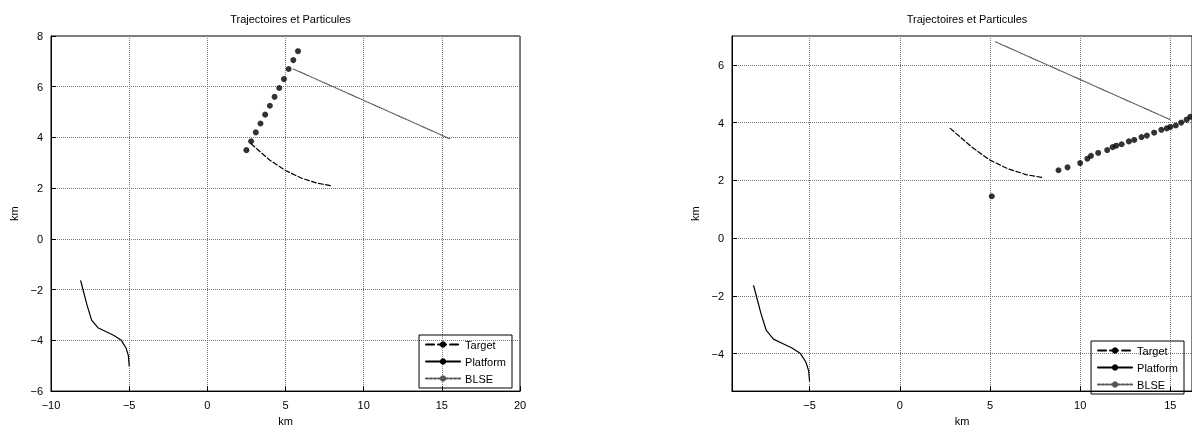 The height and width of the screenshot is (431, 1192). What do you see at coordinates (51, 404) in the screenshot?
I see `x-tick-label: −10` at bounding box center [51, 404].